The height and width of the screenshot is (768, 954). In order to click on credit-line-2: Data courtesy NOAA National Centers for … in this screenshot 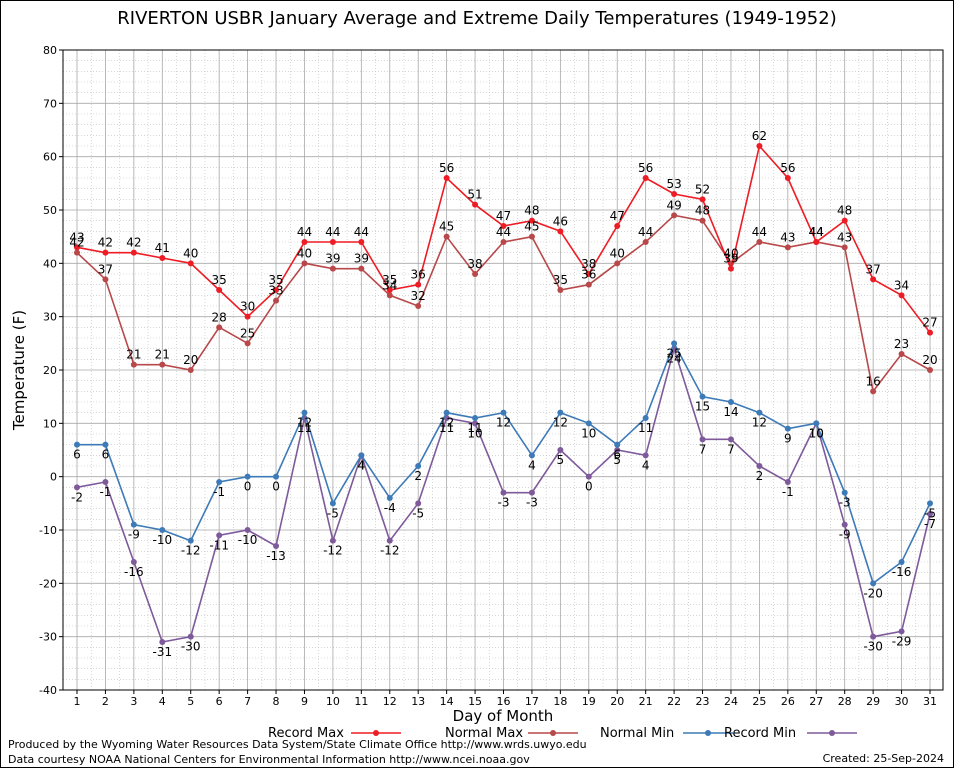, I will do `click(269, 759)`.